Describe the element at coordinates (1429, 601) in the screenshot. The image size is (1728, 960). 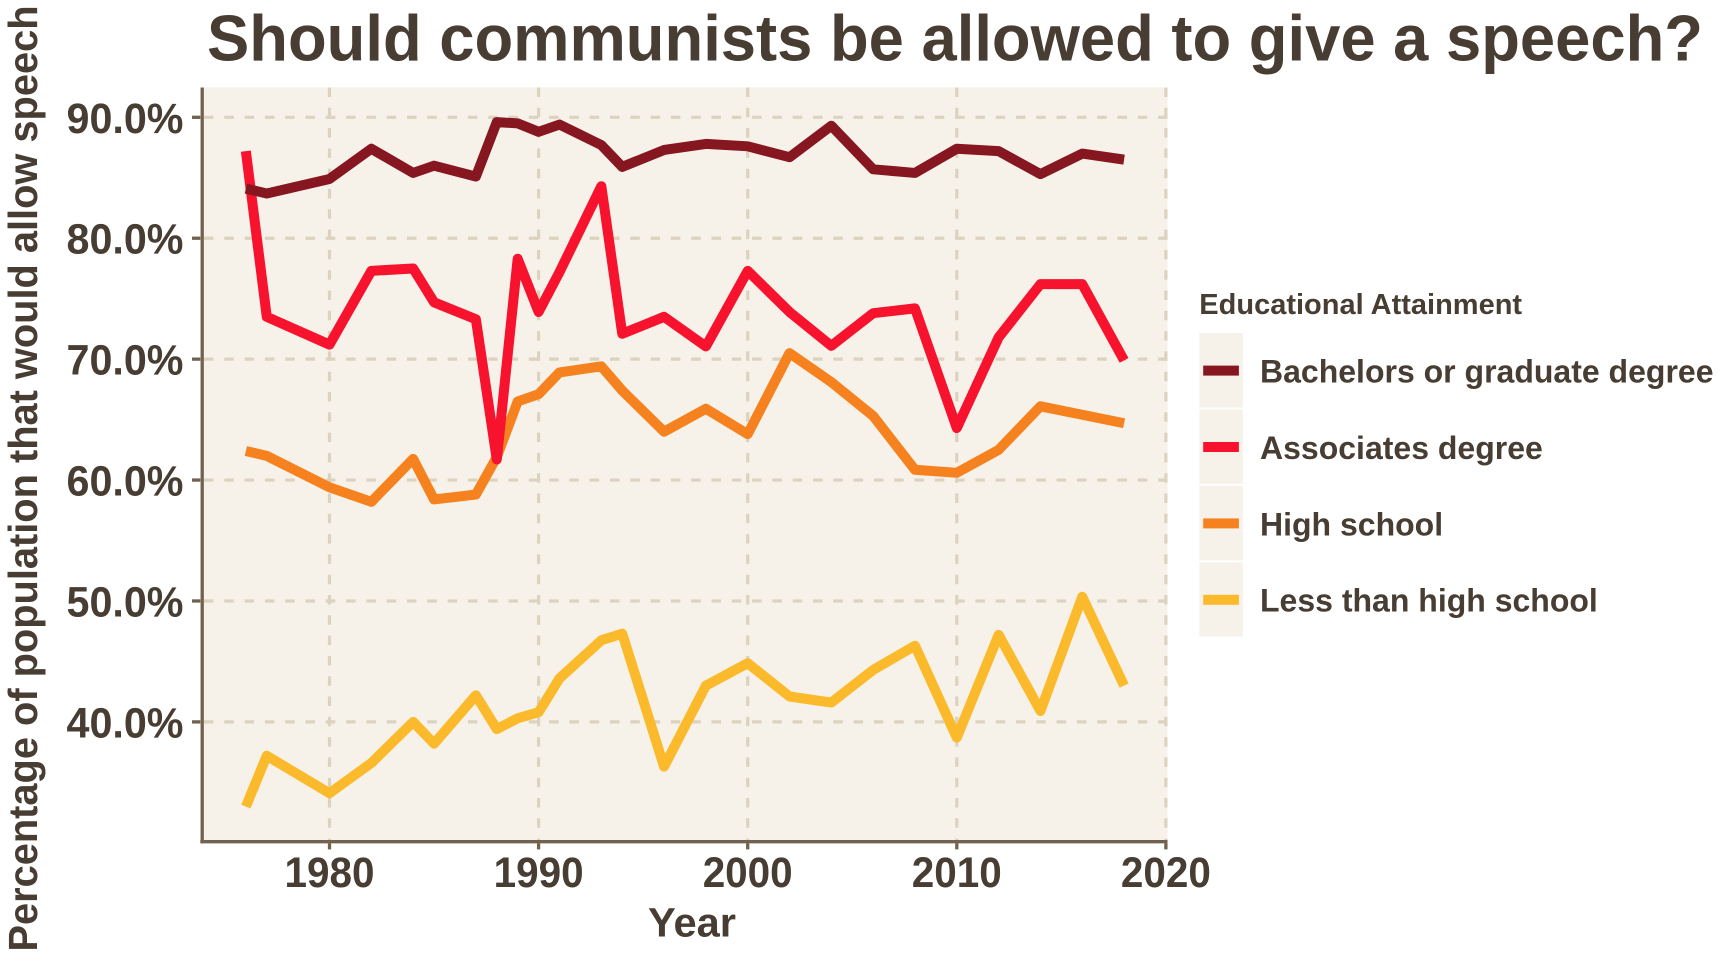
I see `svg-text: Less than high school` at that location.